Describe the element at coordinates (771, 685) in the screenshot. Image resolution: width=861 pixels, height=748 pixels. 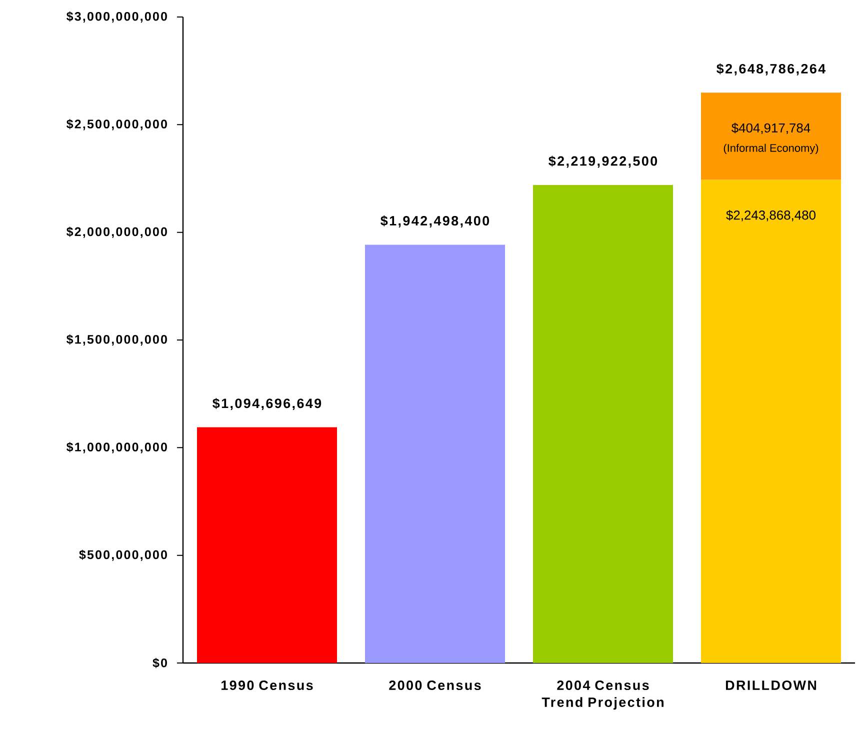
I see `x-tick-label: DRILLDOWN` at that location.